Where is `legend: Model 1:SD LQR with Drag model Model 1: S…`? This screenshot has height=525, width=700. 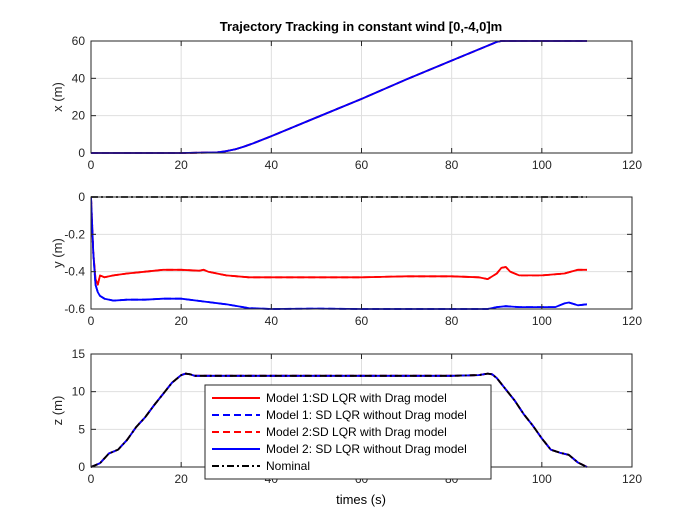 legend: Model 1:SD LQR with Drag model Model 1: S… is located at coordinates (348, 432).